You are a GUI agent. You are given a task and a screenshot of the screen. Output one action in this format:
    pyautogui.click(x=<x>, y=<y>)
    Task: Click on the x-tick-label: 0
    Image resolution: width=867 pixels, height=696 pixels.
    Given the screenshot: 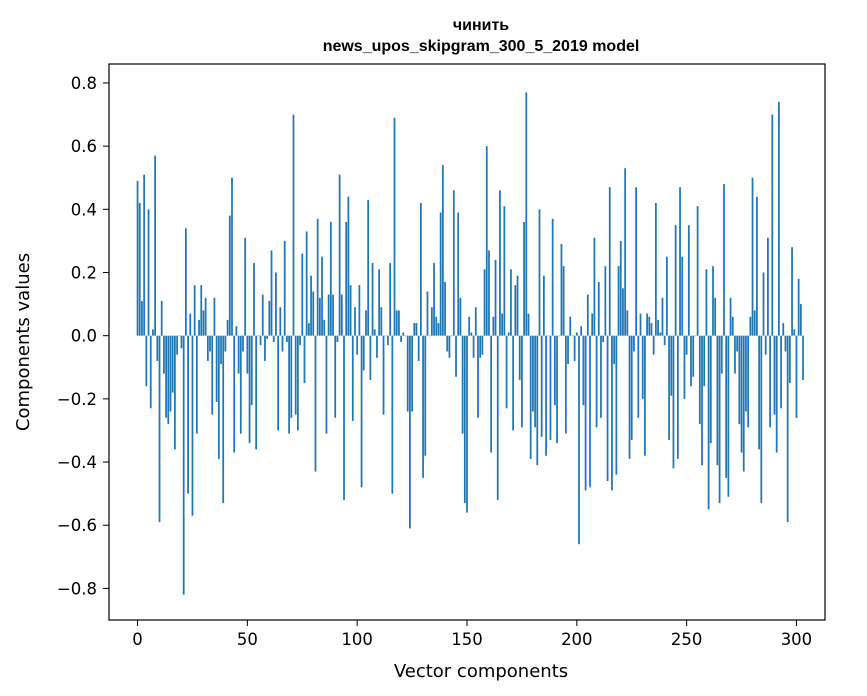 What is the action you would take?
    pyautogui.click(x=137, y=639)
    